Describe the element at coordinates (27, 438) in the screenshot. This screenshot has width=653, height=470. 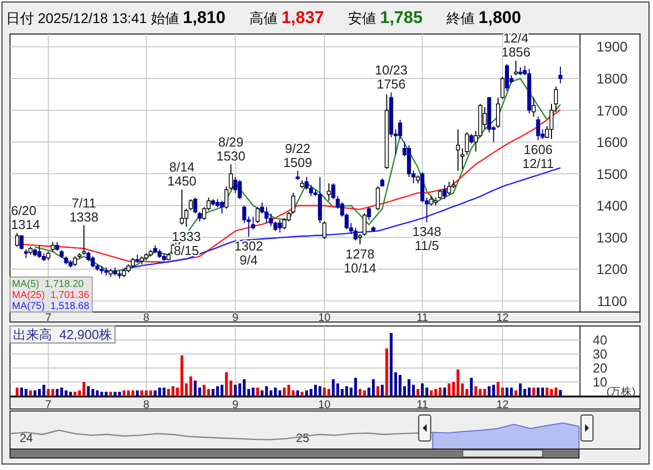
I see `x-tick-label: 24` at that location.